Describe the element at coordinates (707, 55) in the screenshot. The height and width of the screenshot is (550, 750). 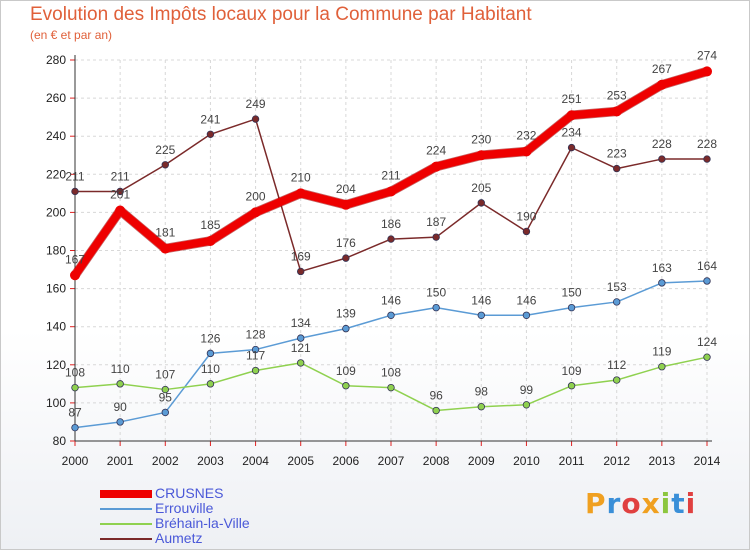
I see `data-label: 274` at that location.